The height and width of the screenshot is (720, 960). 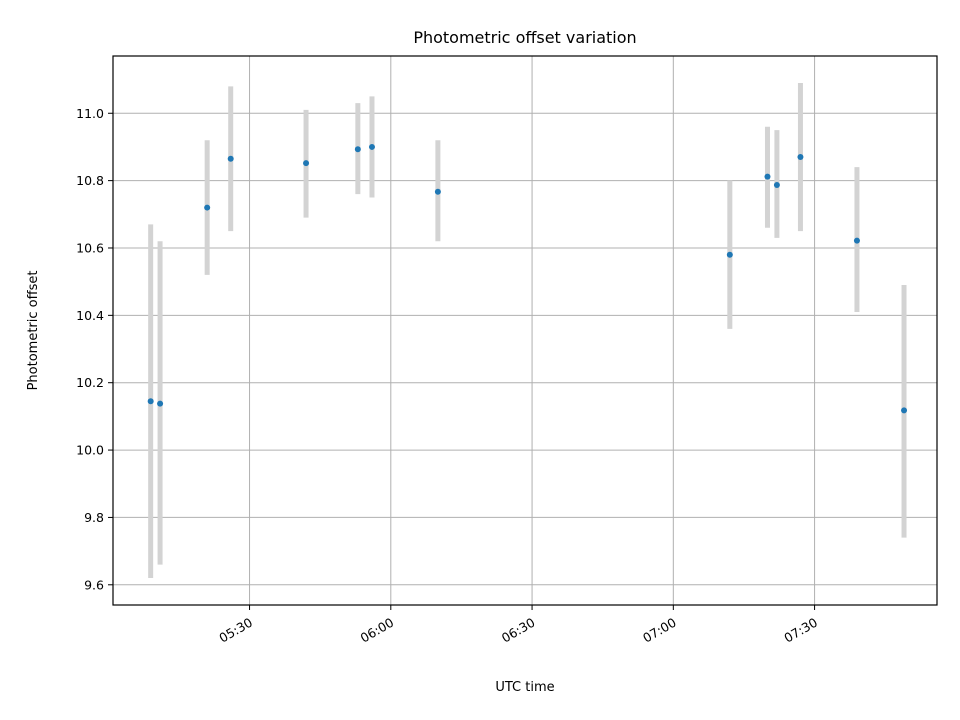 I want to click on y-tick-label: 9.6, so click(x=94, y=584).